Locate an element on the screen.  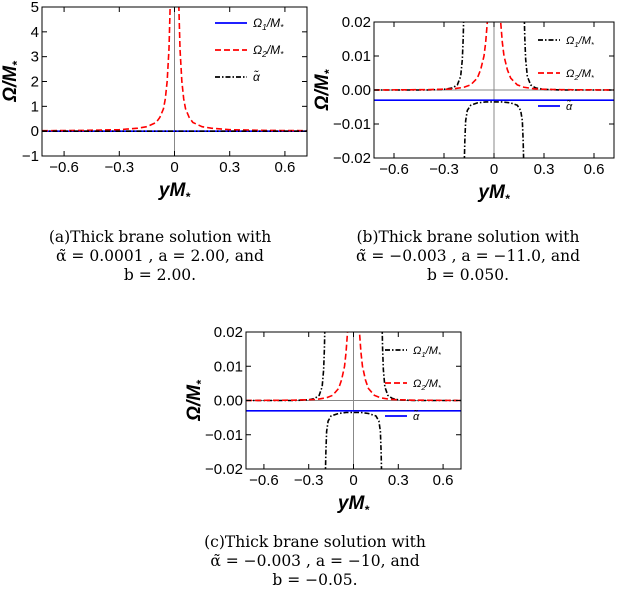
y-tick-label: 5 is located at coordinates (35, 8).